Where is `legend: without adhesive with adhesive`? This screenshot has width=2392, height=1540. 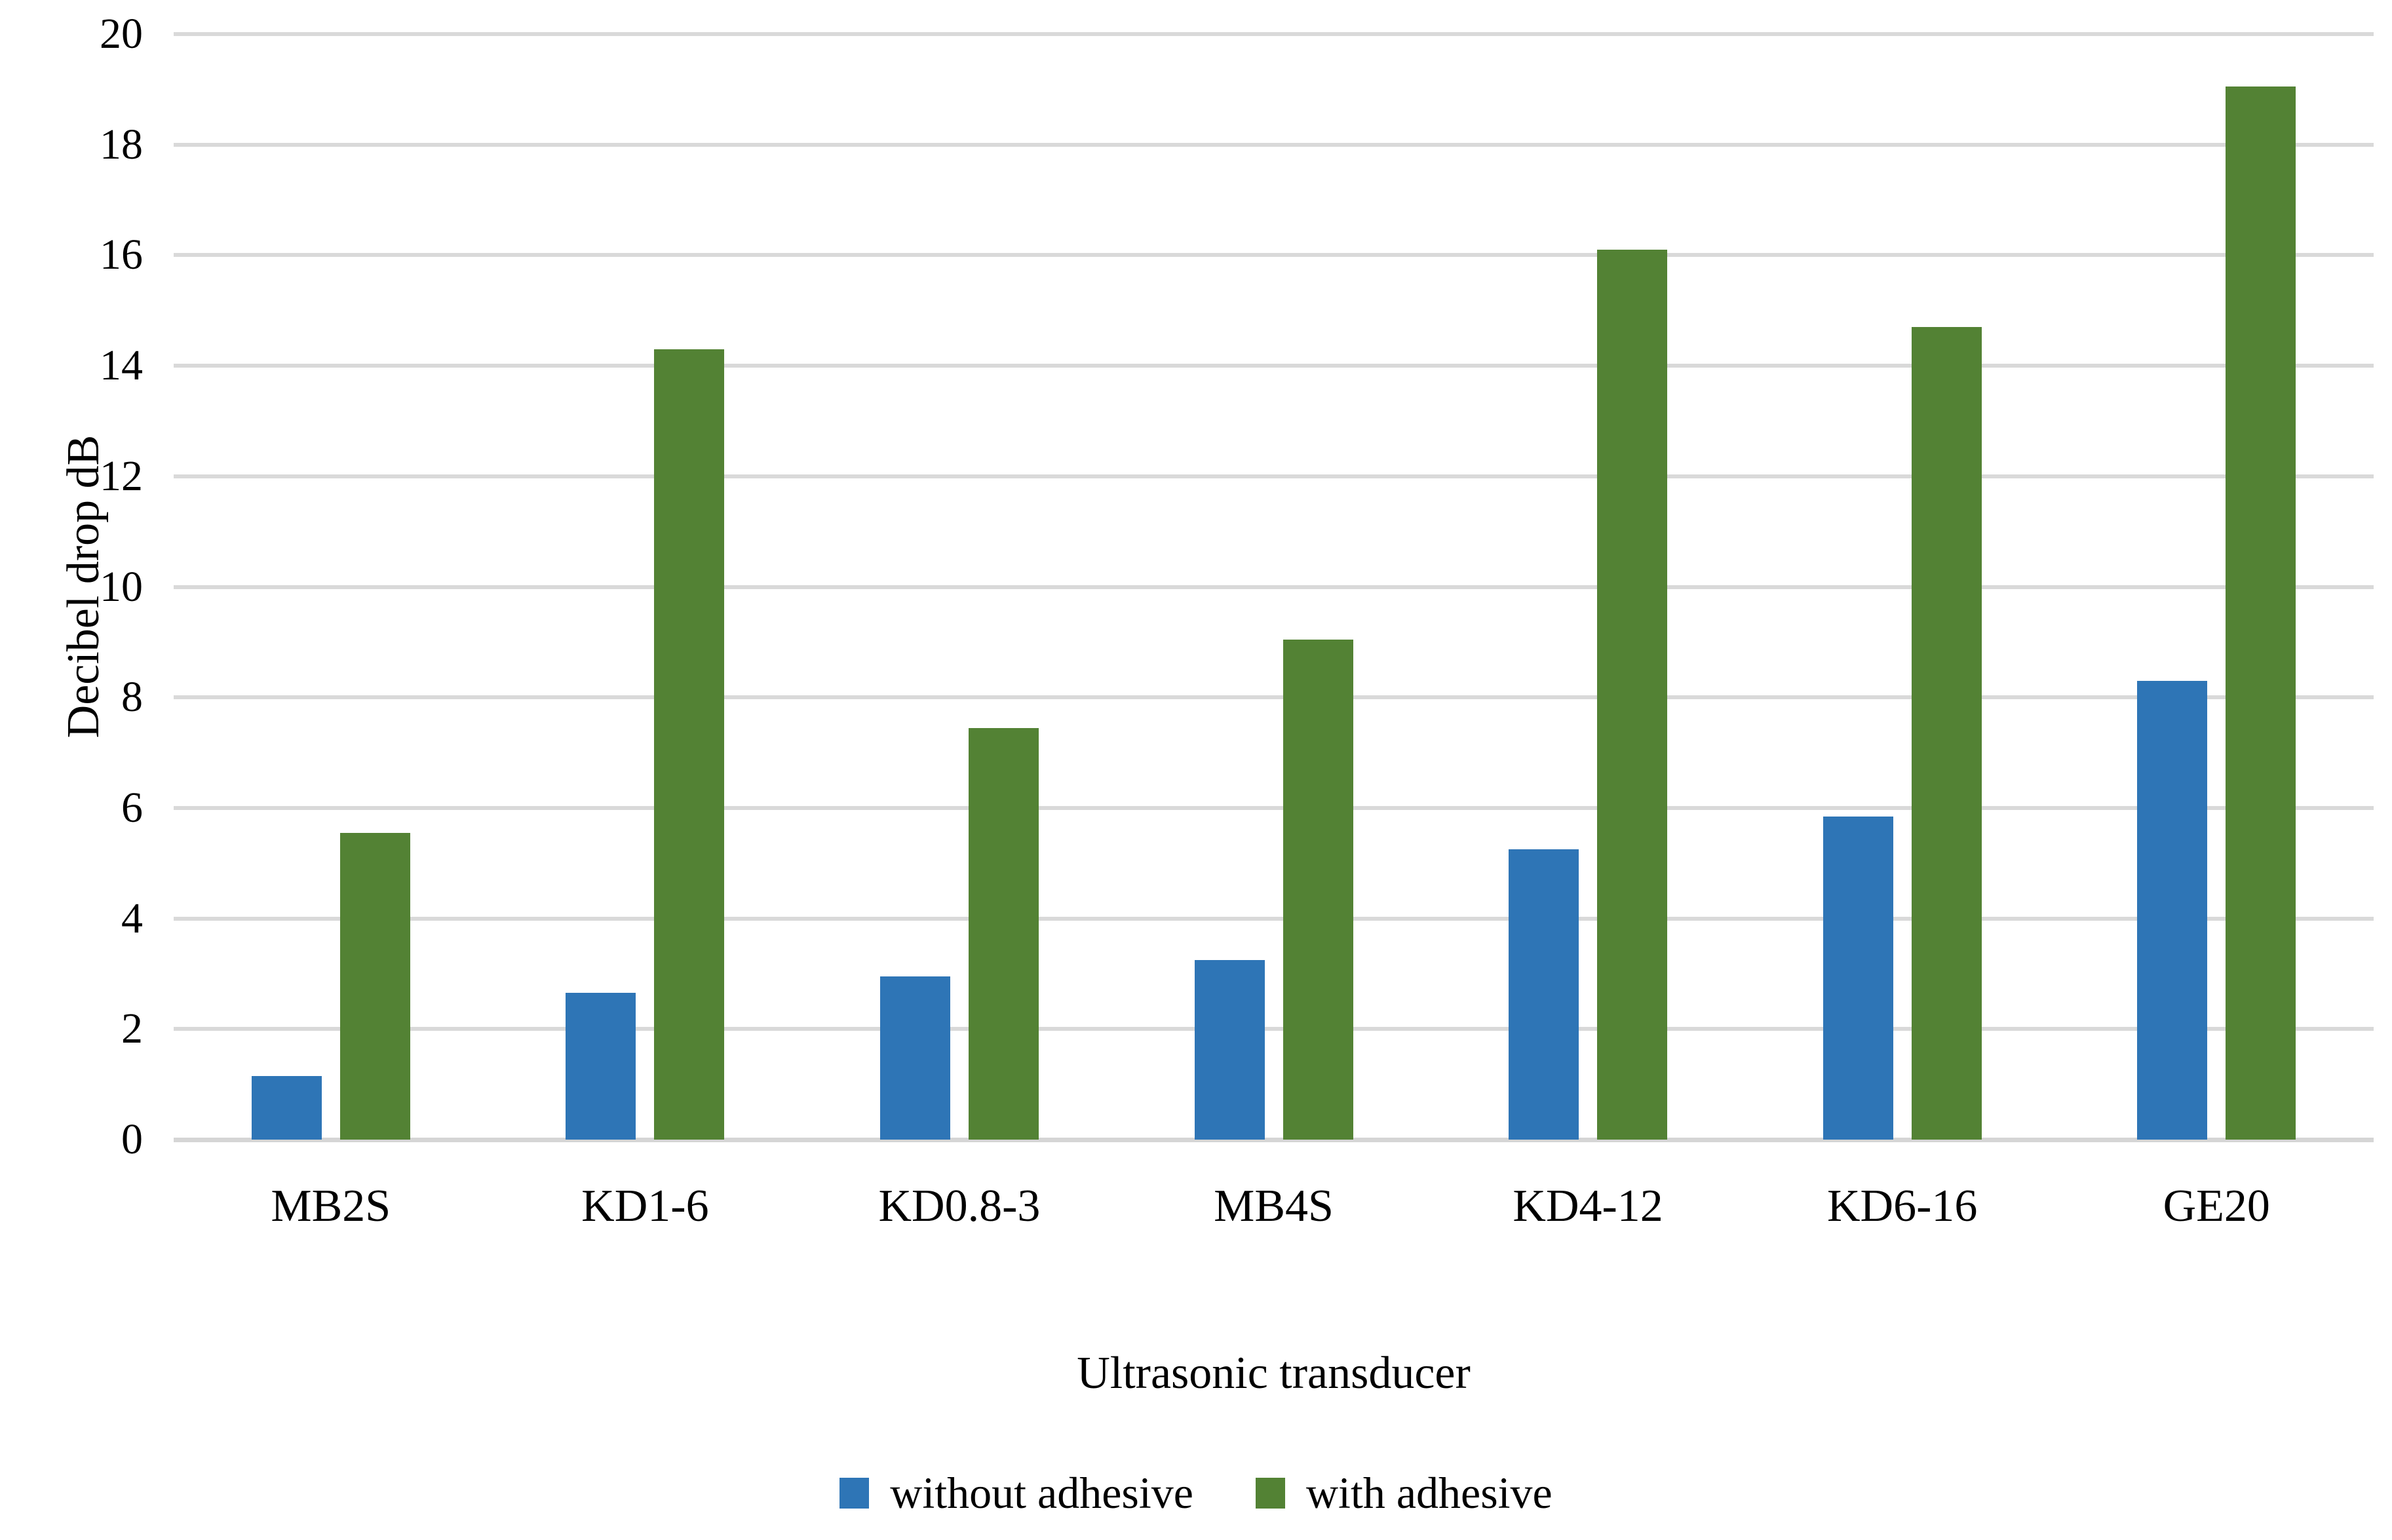 legend: without adhesive with adhesive is located at coordinates (1196, 1493).